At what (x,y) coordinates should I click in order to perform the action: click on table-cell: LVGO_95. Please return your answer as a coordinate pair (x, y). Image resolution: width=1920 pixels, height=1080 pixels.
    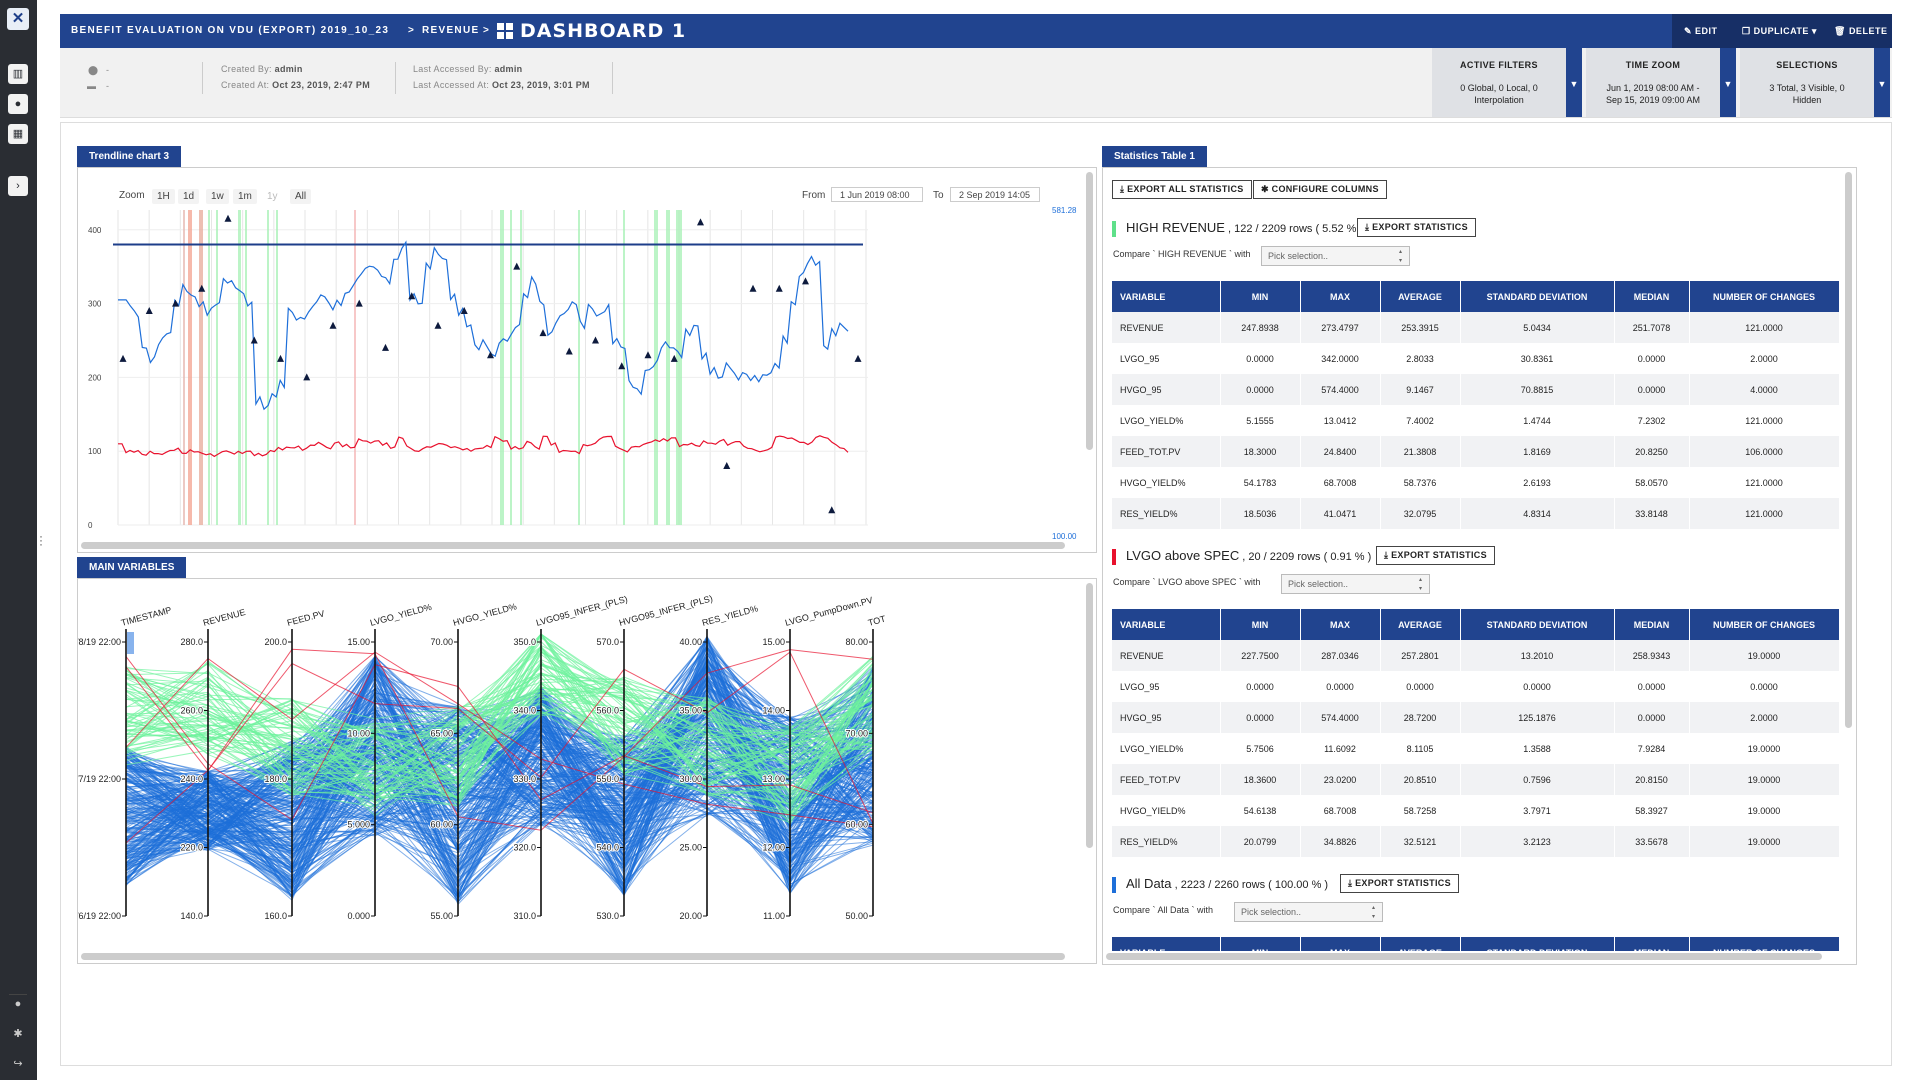
    Looking at the image, I should click on (1166, 358).